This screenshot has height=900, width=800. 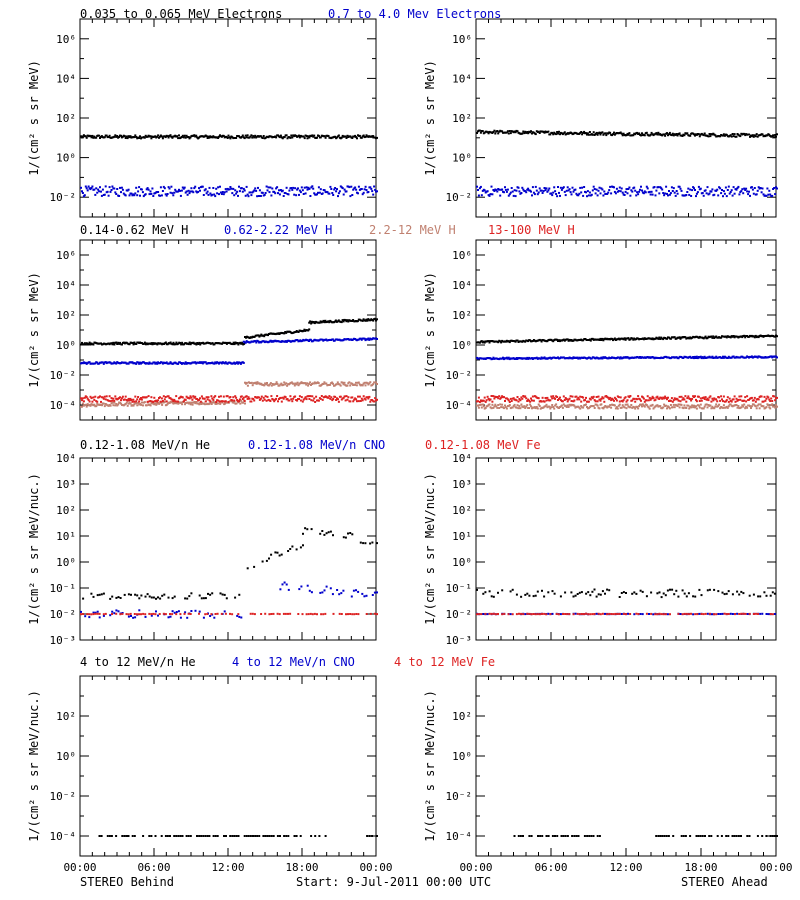 What do you see at coordinates (63, 836) in the screenshot?
I see `y-tick-label: 10⁻⁴` at bounding box center [63, 836].